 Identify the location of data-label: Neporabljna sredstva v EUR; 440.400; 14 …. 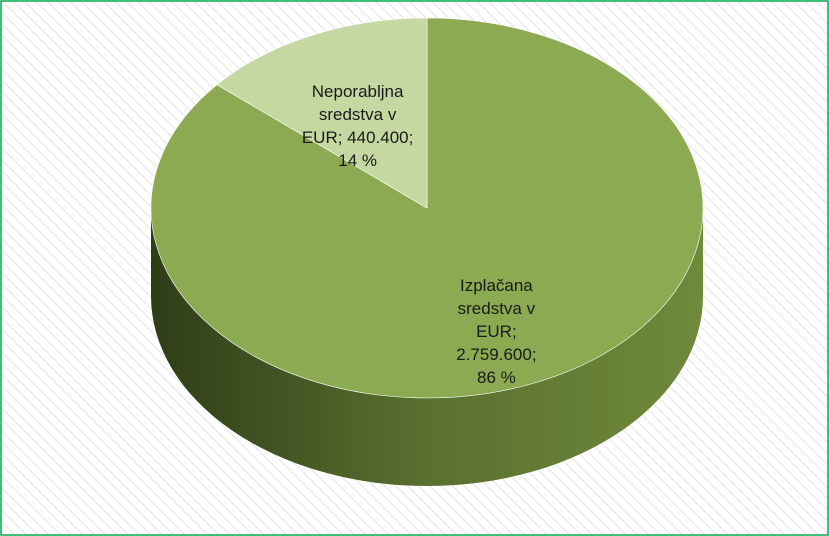
(357, 126).